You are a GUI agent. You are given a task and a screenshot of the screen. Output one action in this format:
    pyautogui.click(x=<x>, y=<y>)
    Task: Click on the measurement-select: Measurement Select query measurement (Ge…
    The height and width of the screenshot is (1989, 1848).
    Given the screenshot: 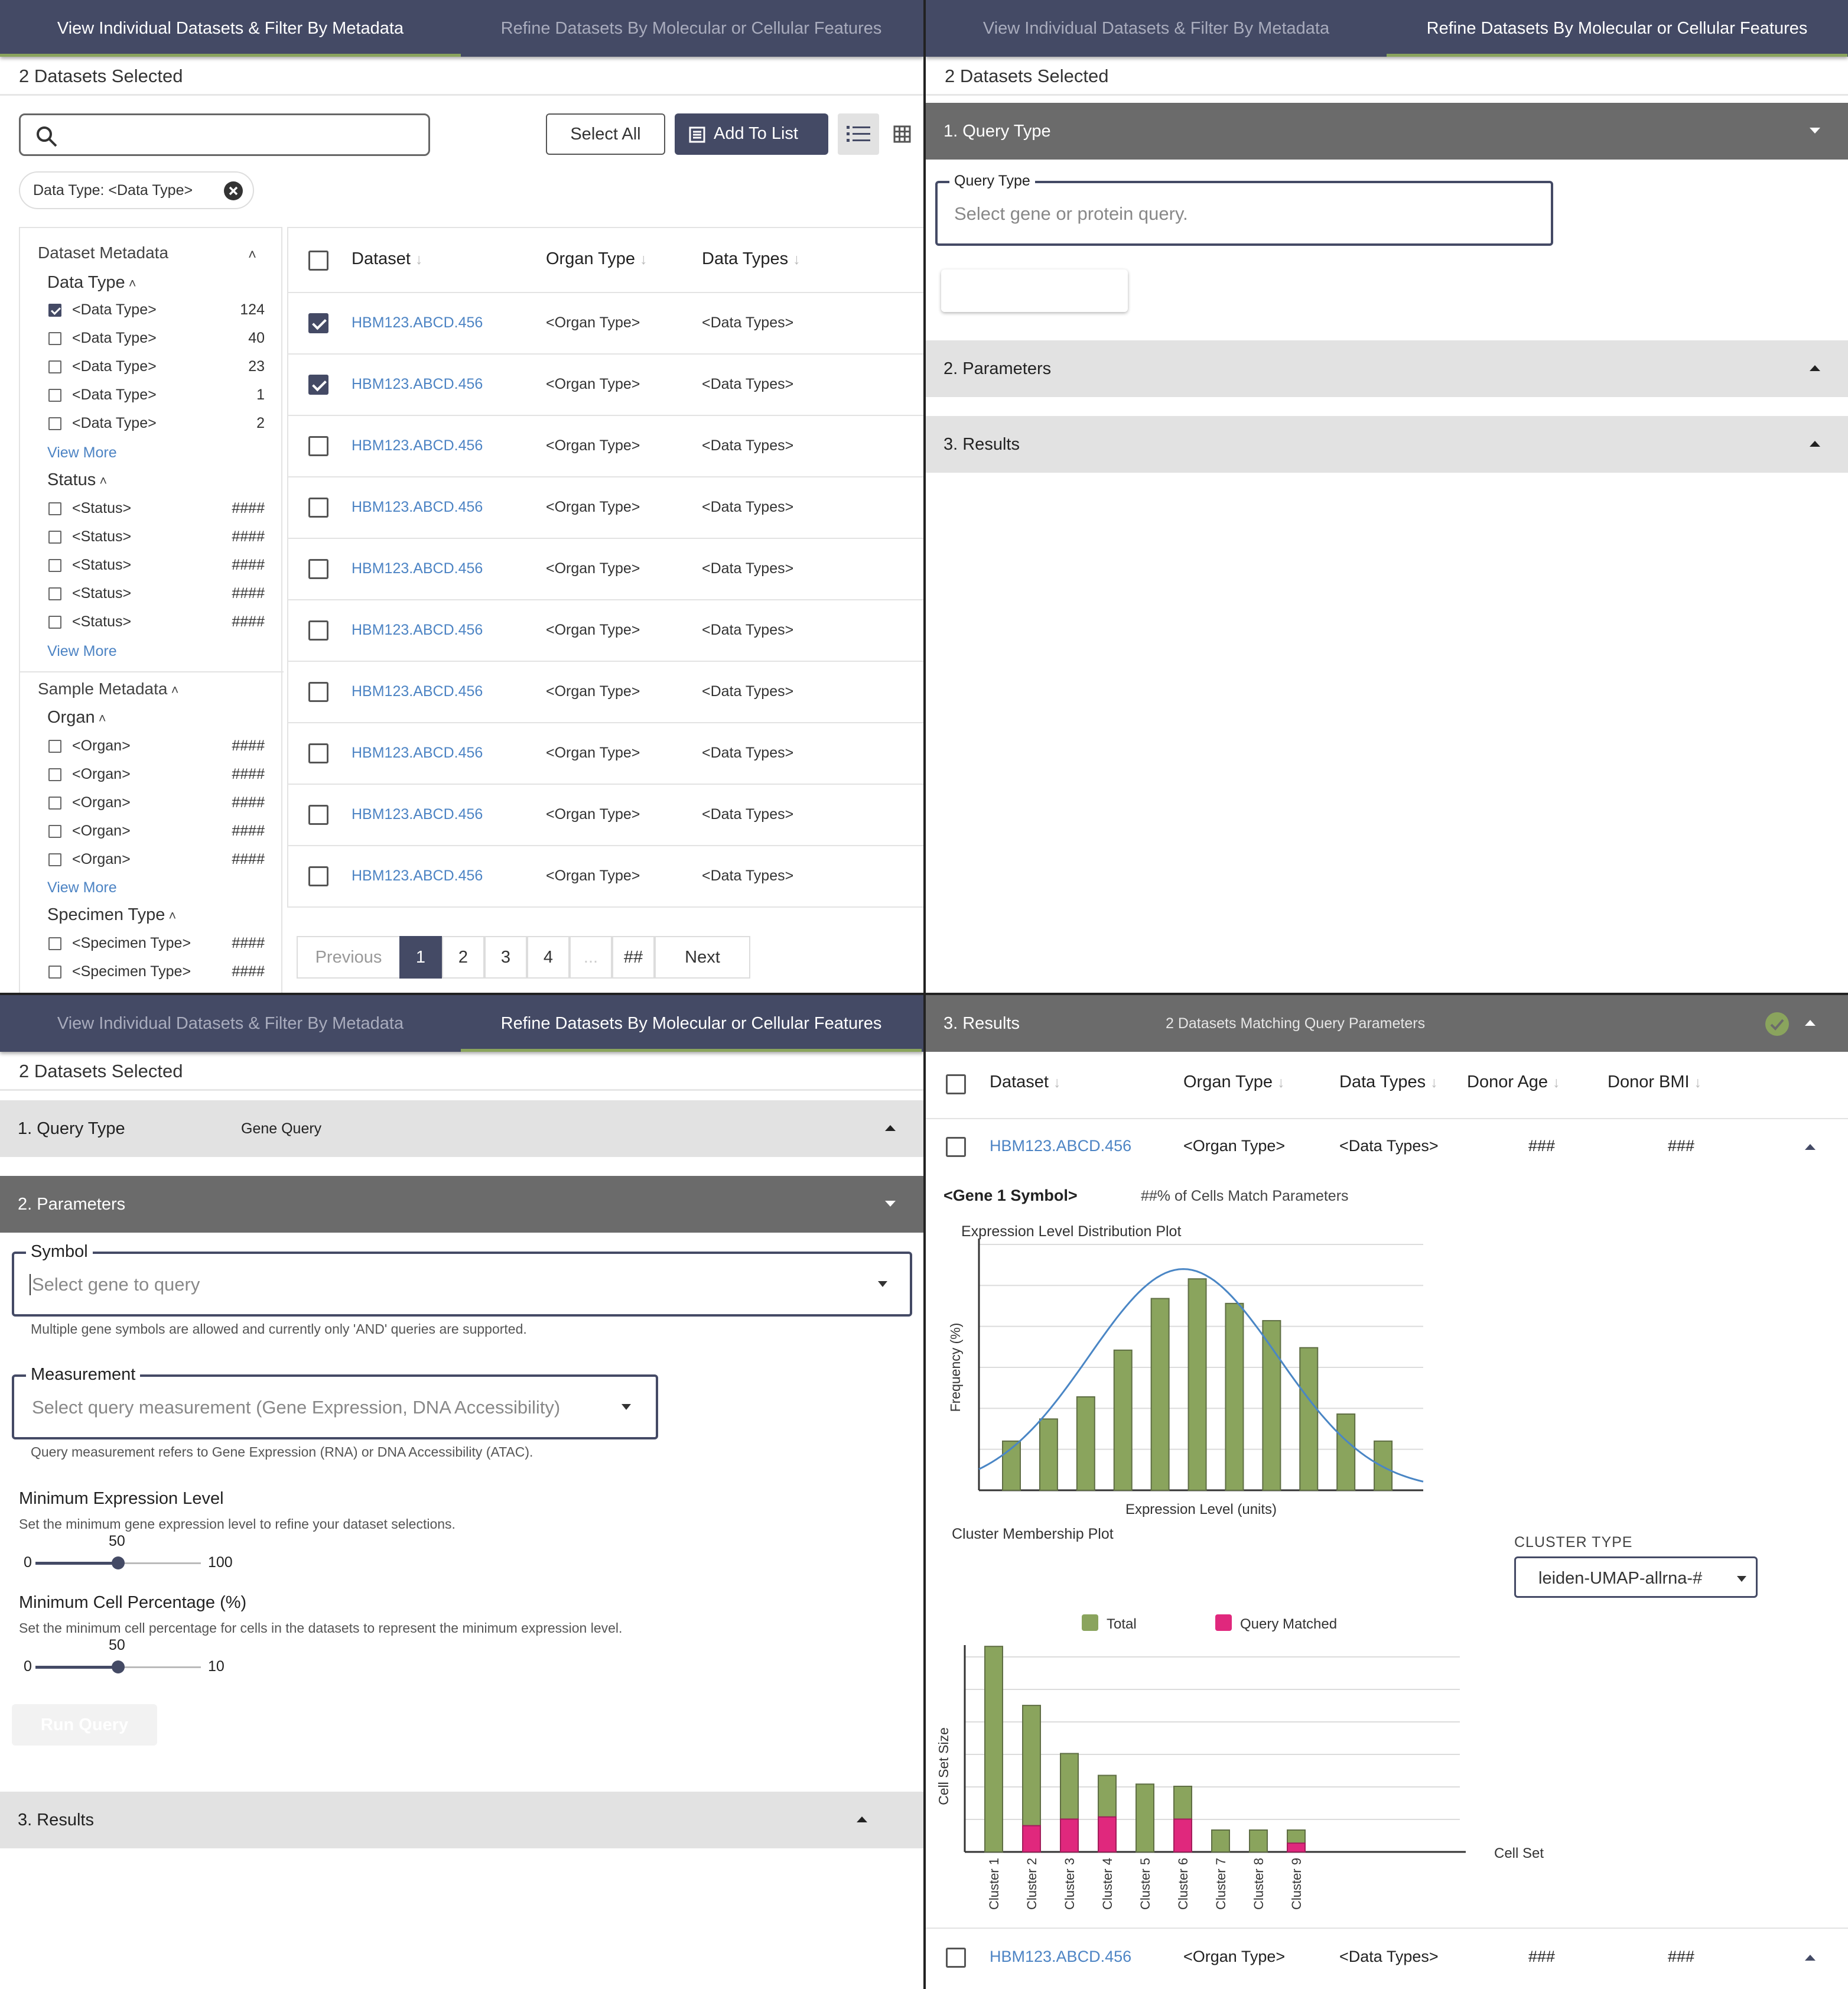 What is the action you would take?
    pyautogui.click(x=335, y=1402)
    